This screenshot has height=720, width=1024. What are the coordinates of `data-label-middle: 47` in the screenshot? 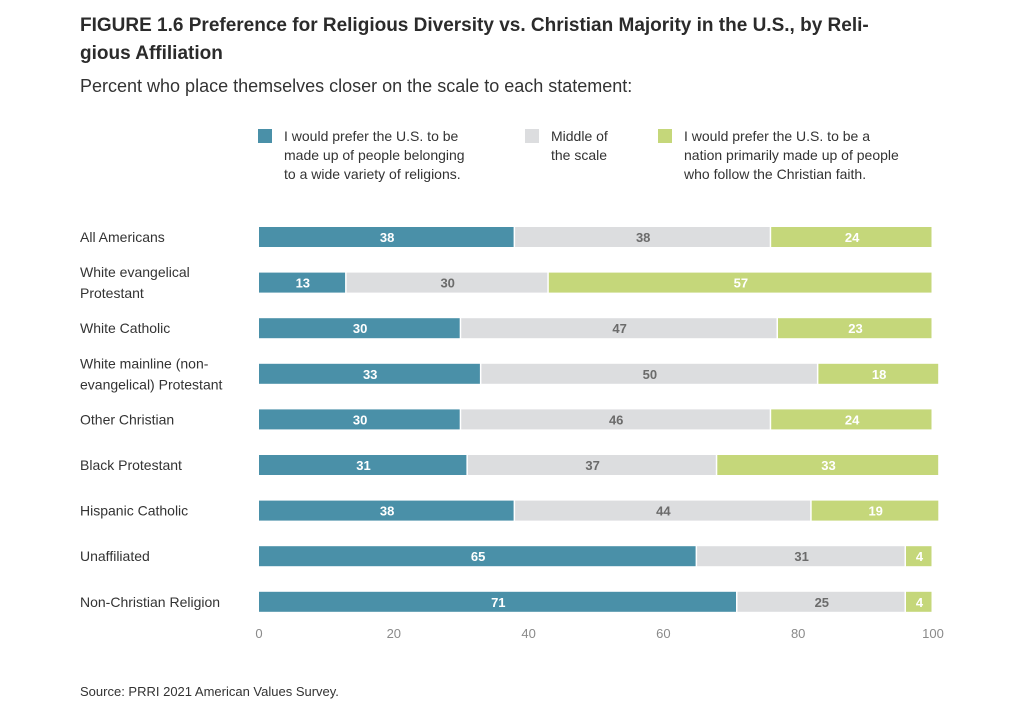 It's located at (619, 328).